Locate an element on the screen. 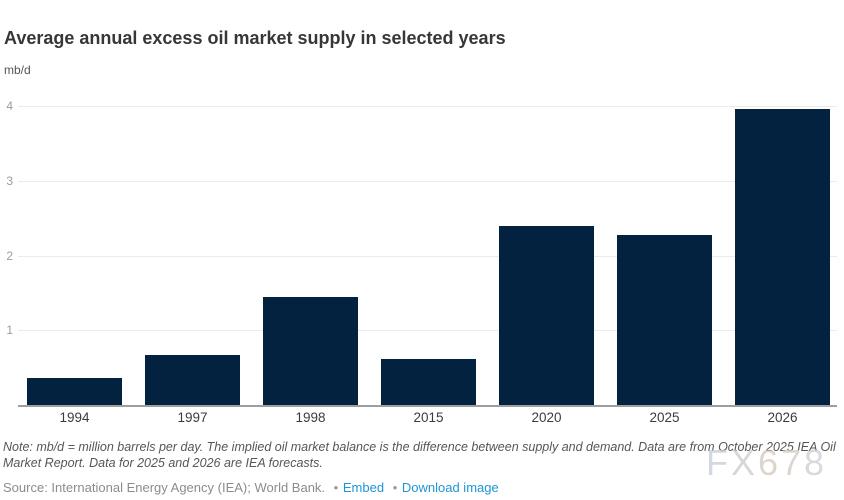 This screenshot has width=844, height=500. x-tick-label: 1994 is located at coordinates (74, 417).